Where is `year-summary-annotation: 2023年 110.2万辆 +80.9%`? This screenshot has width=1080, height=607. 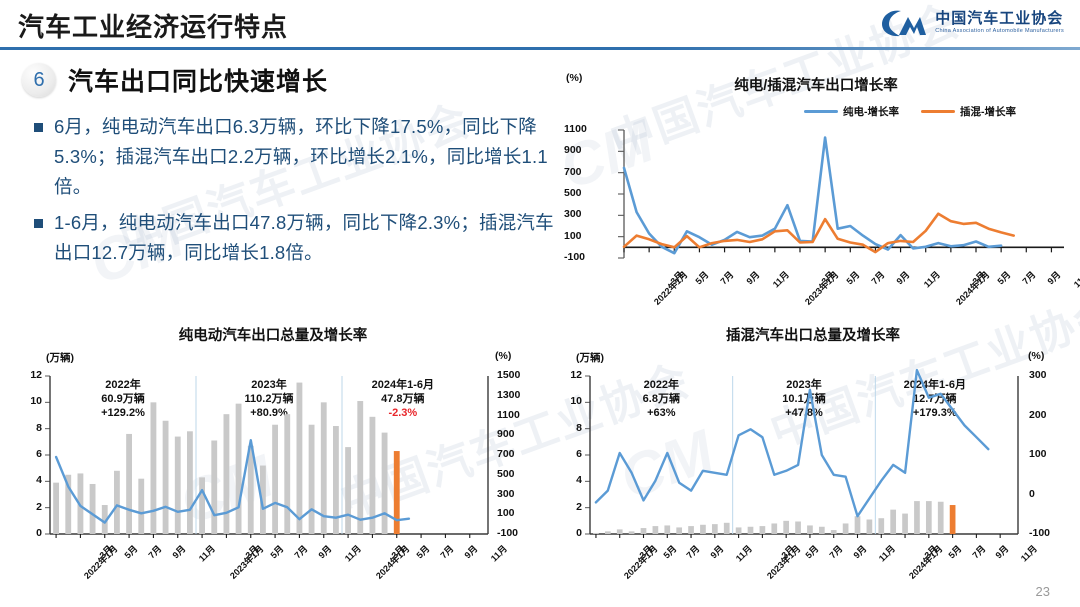
year-summary-annotation: 2023年 110.2万辆 +80.9% is located at coordinates (269, 399).